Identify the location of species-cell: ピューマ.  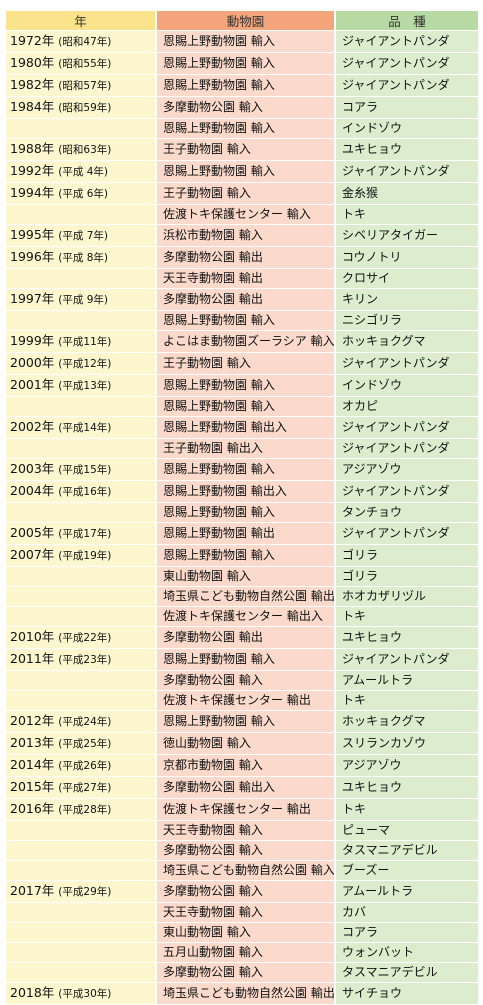
(407, 830).